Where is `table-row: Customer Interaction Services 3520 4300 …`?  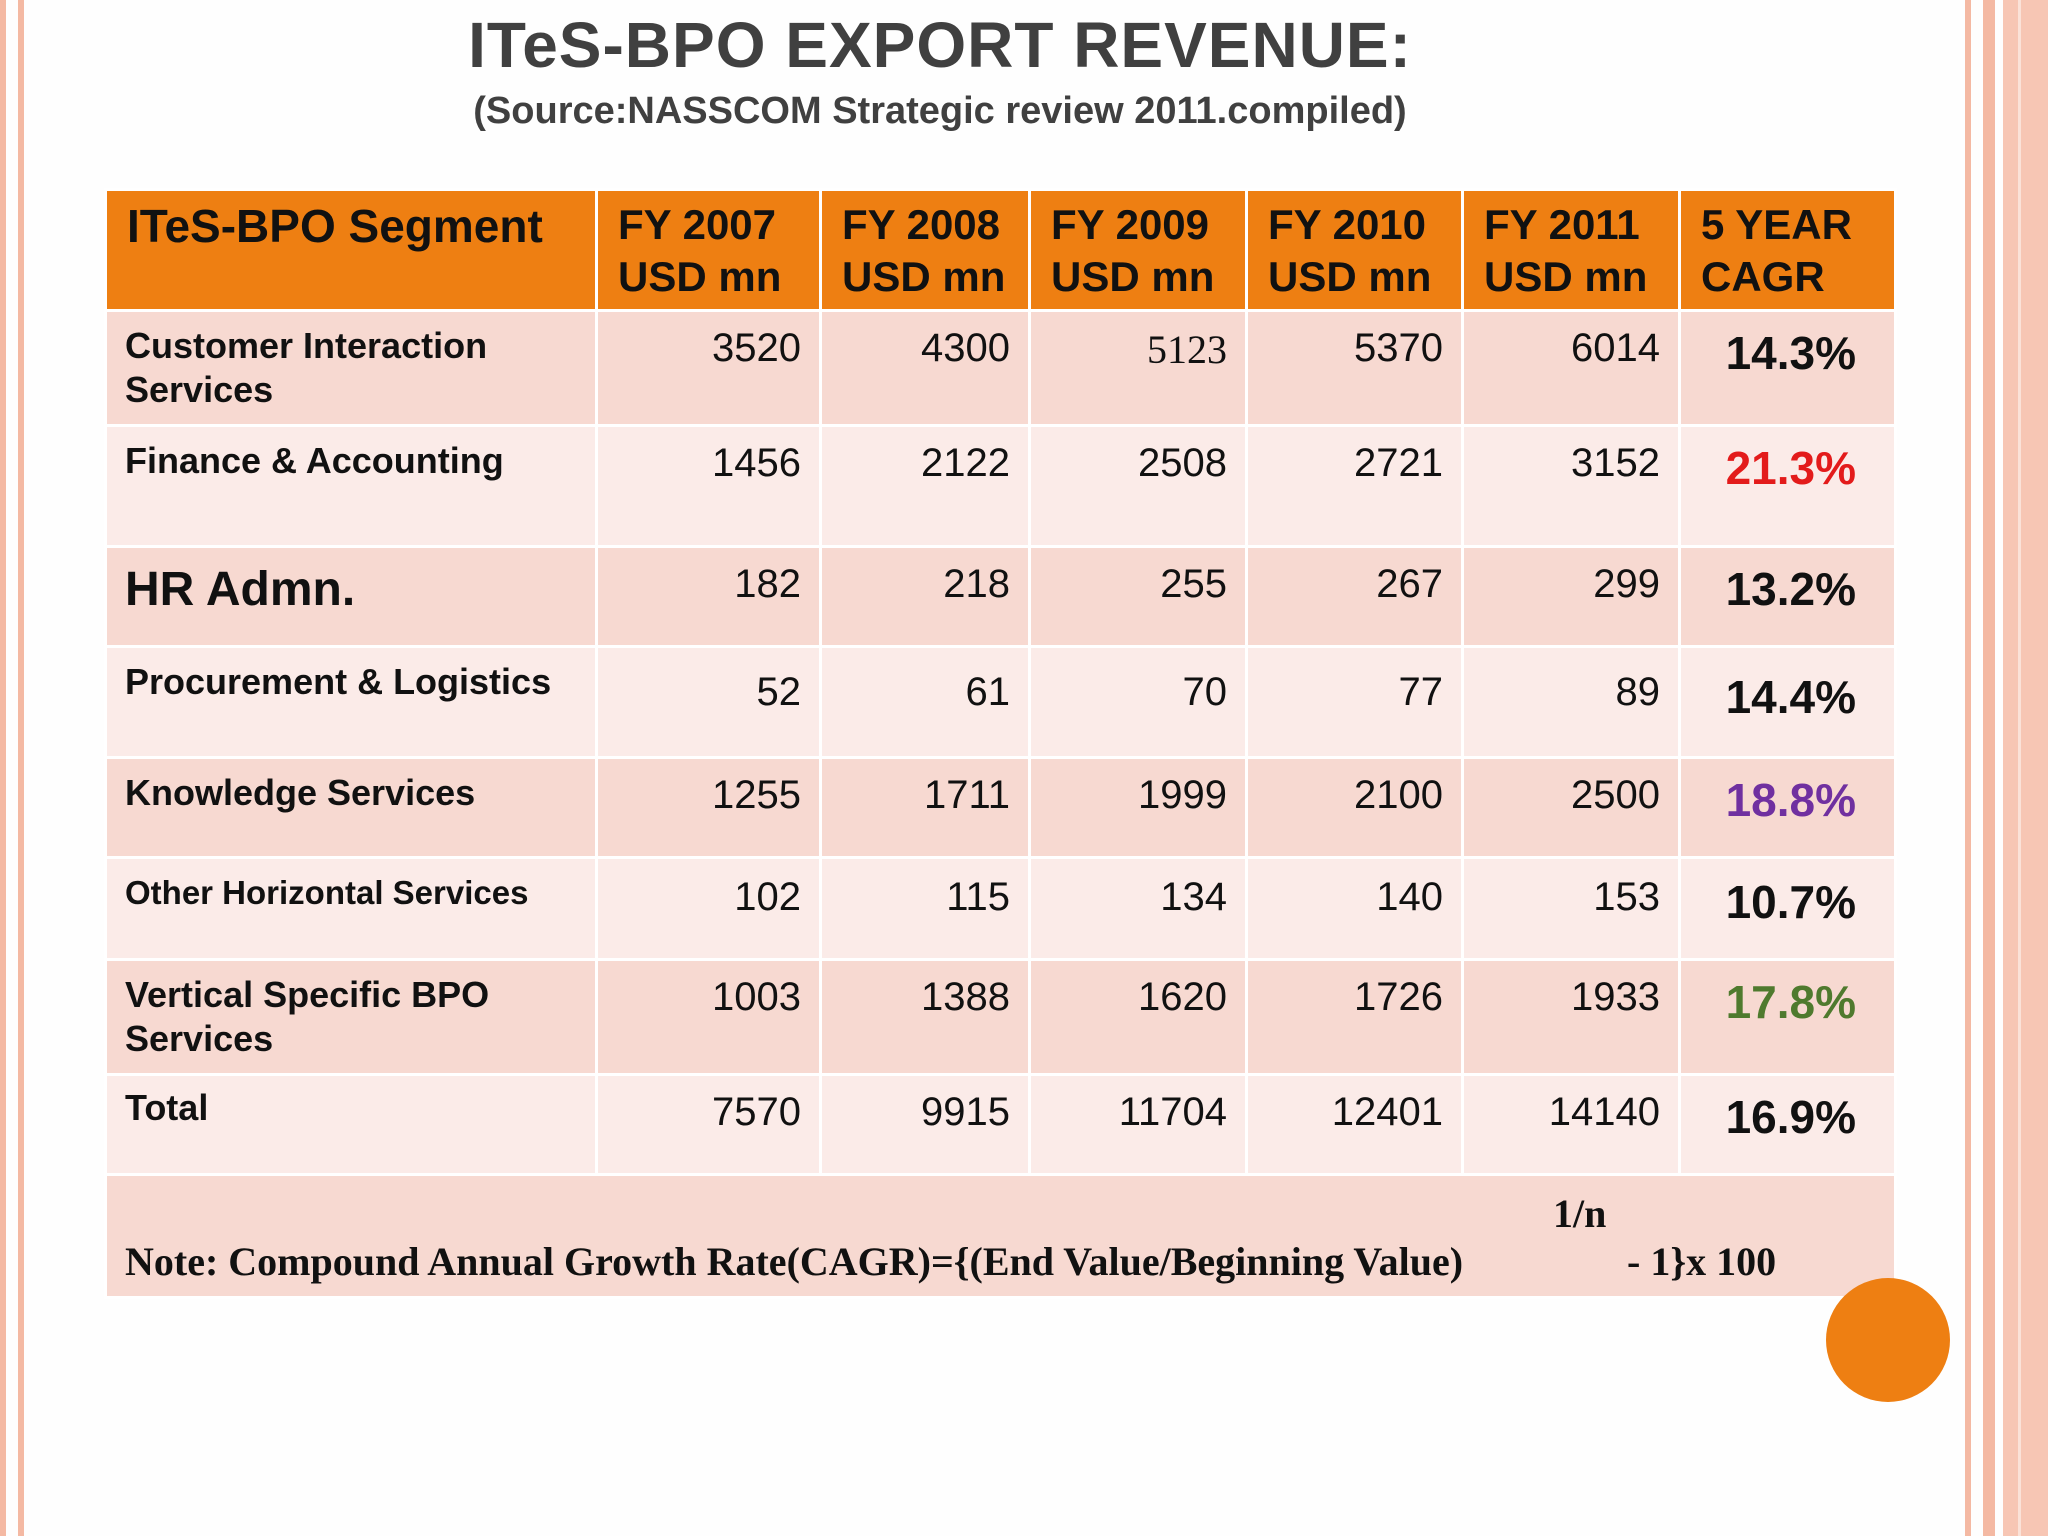
table-row: Customer Interaction Services 3520 4300 … is located at coordinates (1000, 368).